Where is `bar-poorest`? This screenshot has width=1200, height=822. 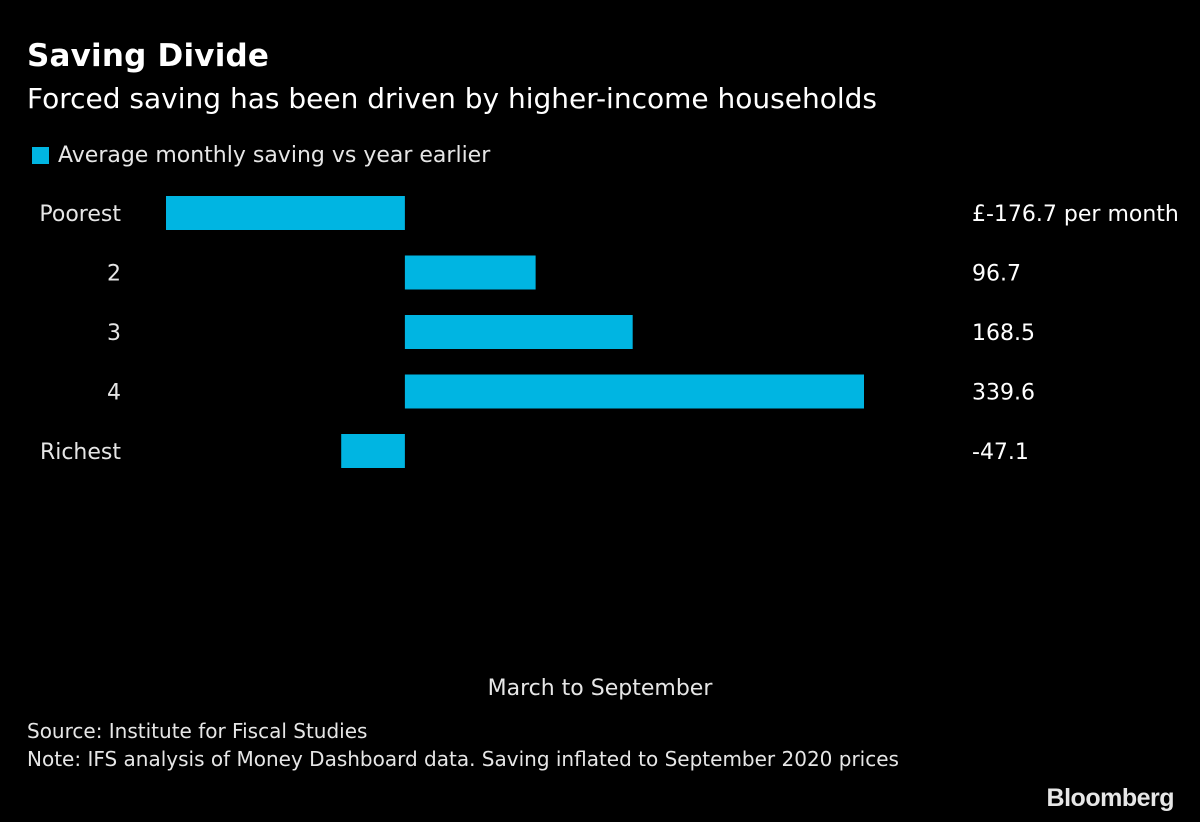 bar-poorest is located at coordinates (285, 213).